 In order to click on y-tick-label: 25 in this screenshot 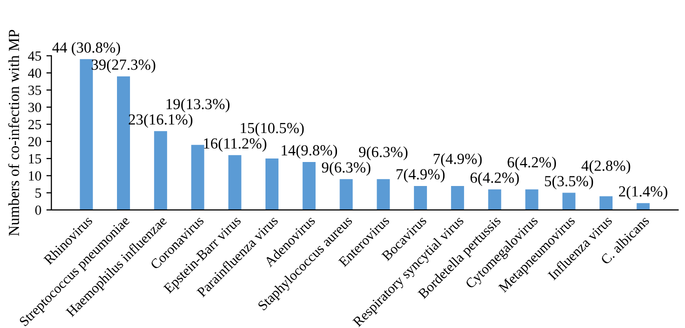, I will do `click(35, 125)`.